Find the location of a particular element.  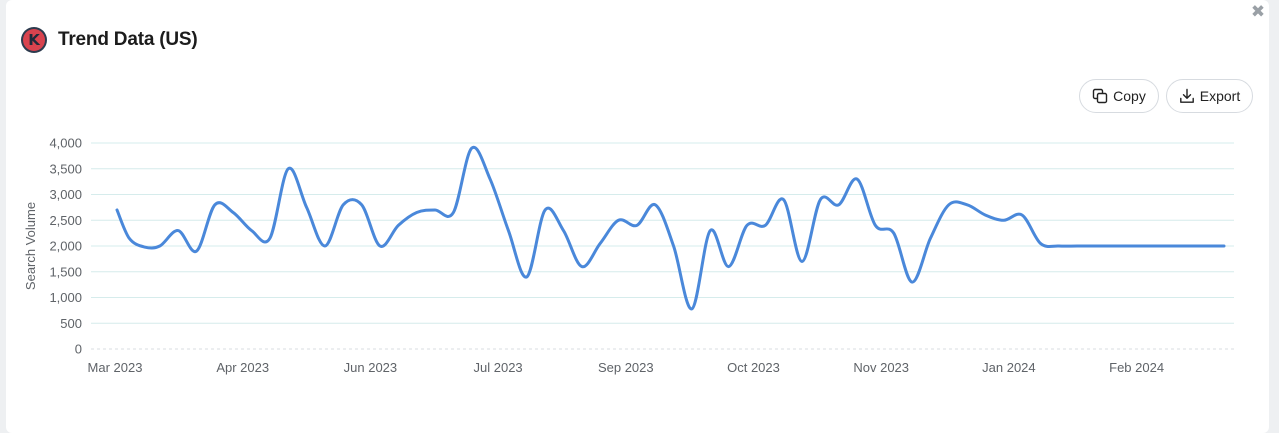

x-tick-label: Feb 2024 is located at coordinates (1136, 367).